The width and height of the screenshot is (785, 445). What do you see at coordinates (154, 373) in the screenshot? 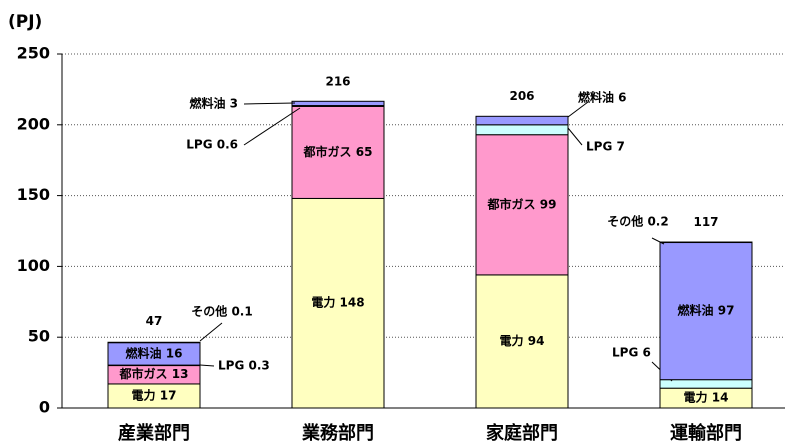
I see `data-label: 都市ガス 13` at bounding box center [154, 373].